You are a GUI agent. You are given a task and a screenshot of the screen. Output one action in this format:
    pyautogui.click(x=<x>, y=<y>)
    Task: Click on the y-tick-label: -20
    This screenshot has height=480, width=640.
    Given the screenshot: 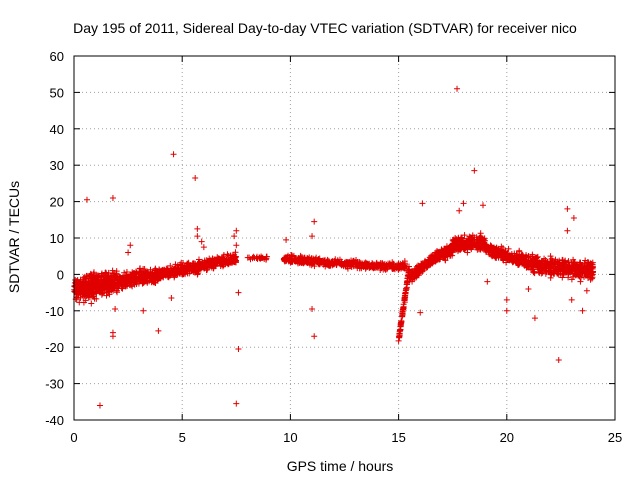 What is the action you would take?
    pyautogui.click(x=54, y=347)
    